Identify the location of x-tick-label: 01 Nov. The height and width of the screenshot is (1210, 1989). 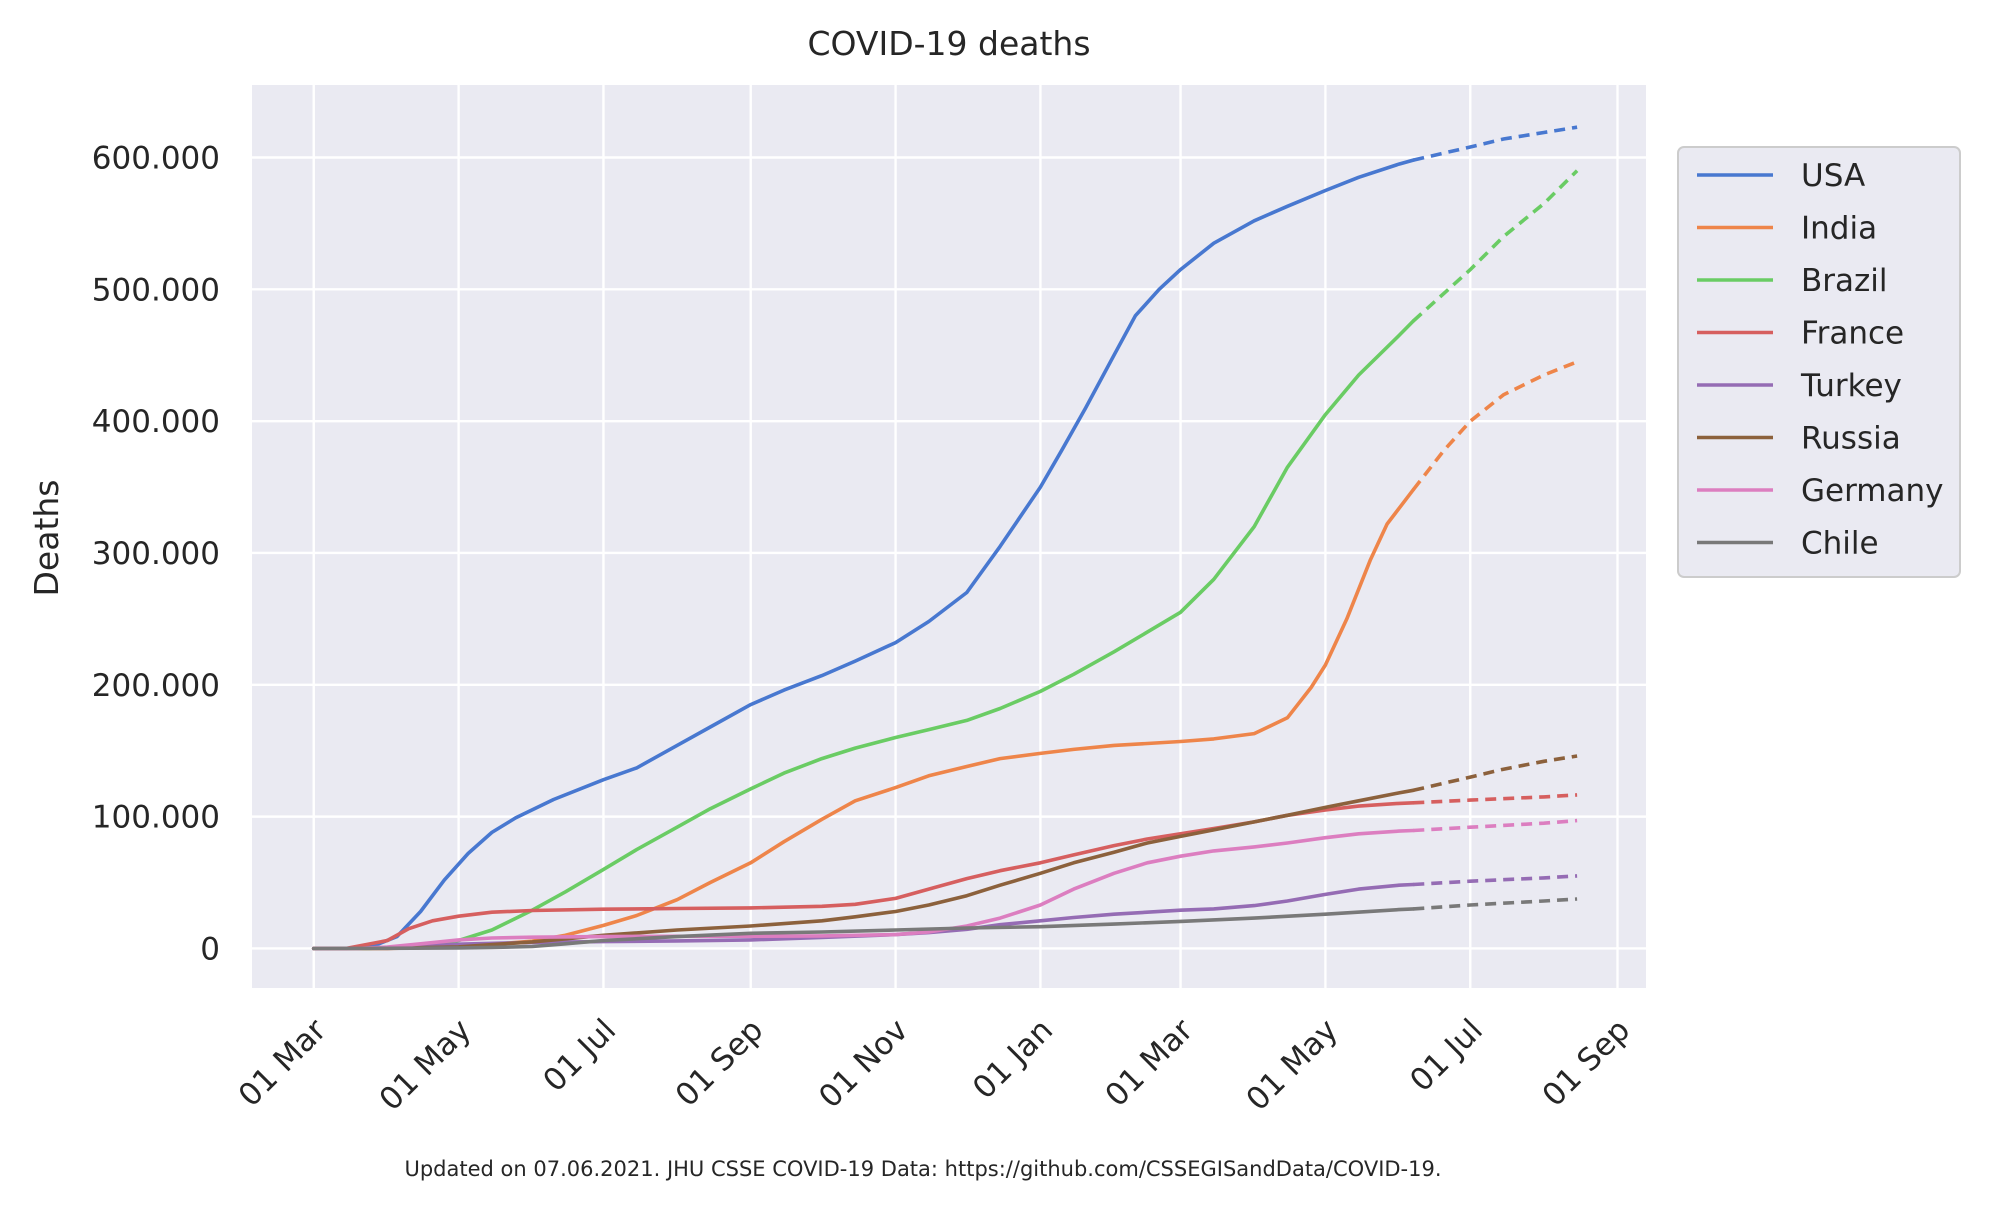
(863, 1063).